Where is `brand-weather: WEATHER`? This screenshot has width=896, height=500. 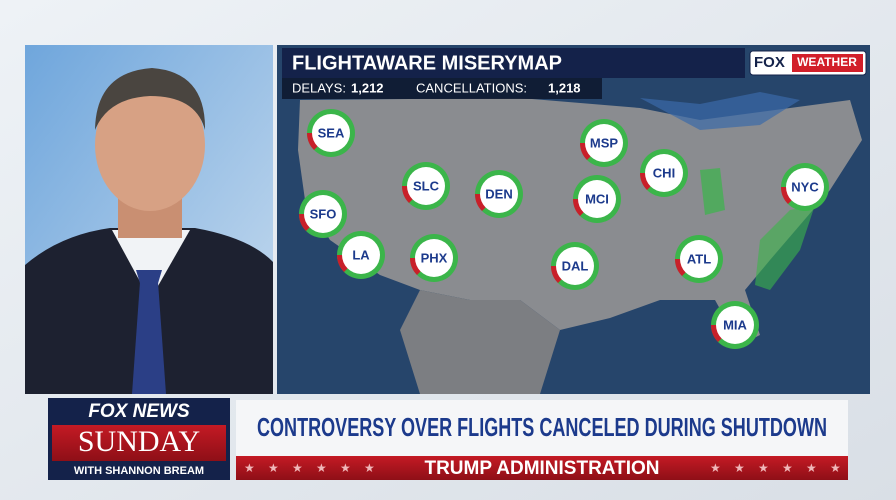
brand-weather: WEATHER is located at coordinates (827, 62).